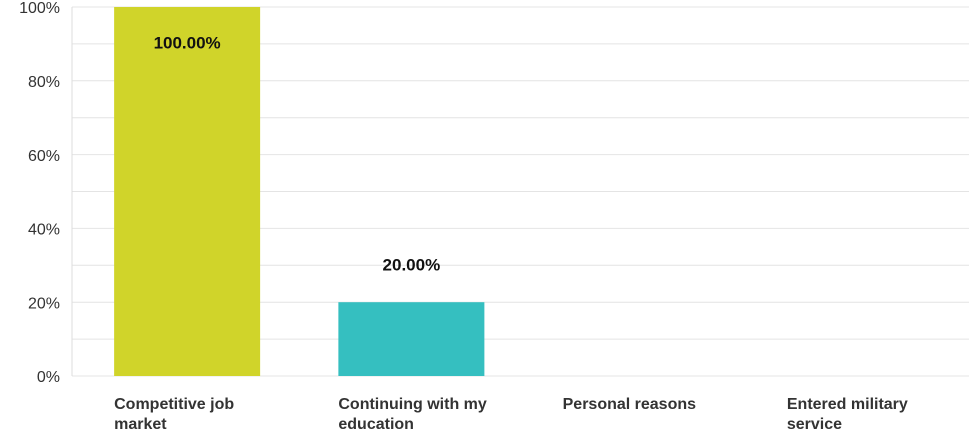 The height and width of the screenshot is (444, 969). Describe the element at coordinates (44, 82) in the screenshot. I see `y-tick-label: 80%` at that location.